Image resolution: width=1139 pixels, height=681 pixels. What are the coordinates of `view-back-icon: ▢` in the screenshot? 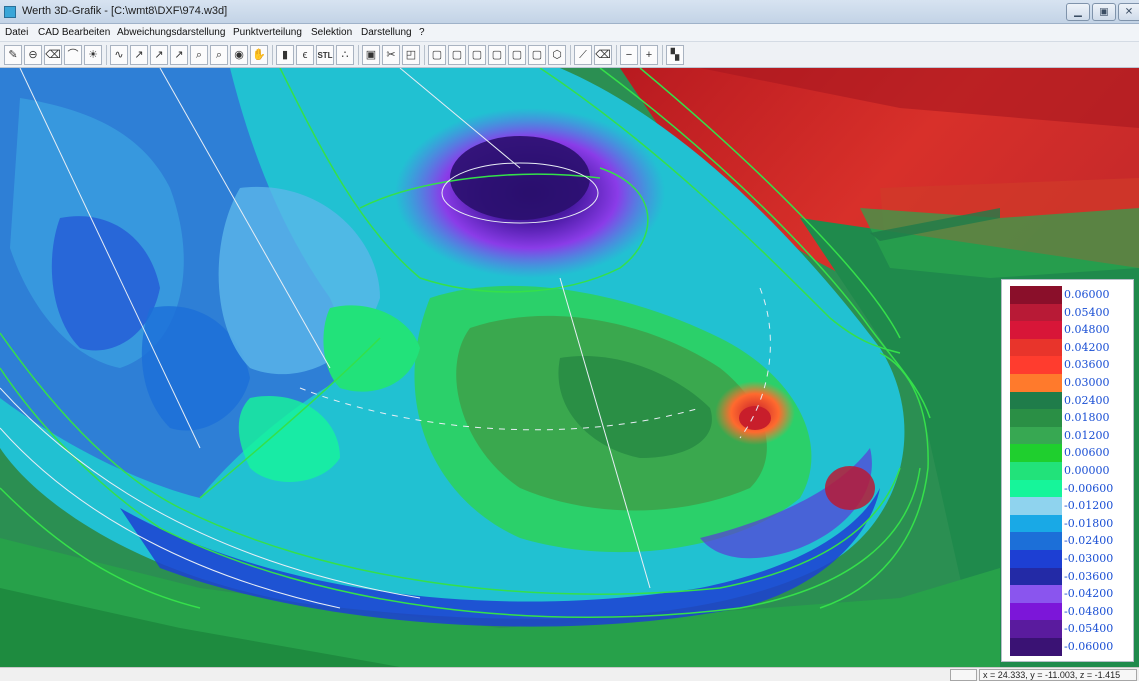 It's located at (457, 55).